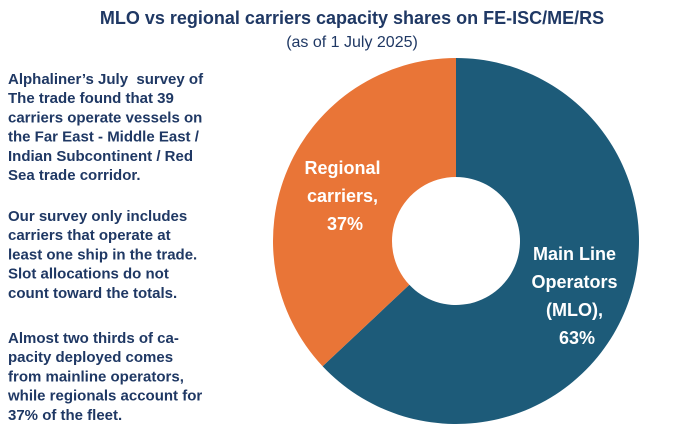 Image resolution: width=682 pixels, height=441 pixels. Describe the element at coordinates (352, 42) in the screenshot. I see `chart-subtitle: (as of 1 July 2025)` at that location.